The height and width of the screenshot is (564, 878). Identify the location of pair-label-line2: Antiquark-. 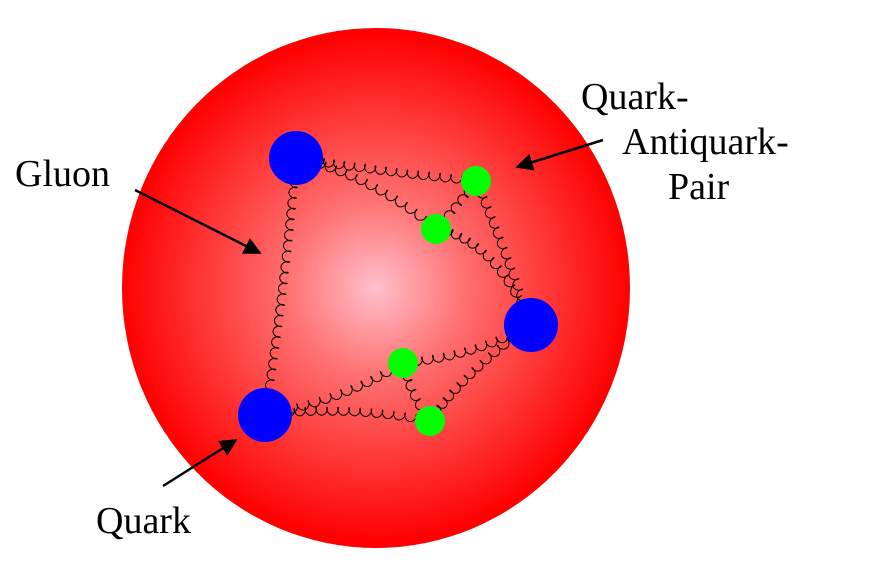
(705, 142).